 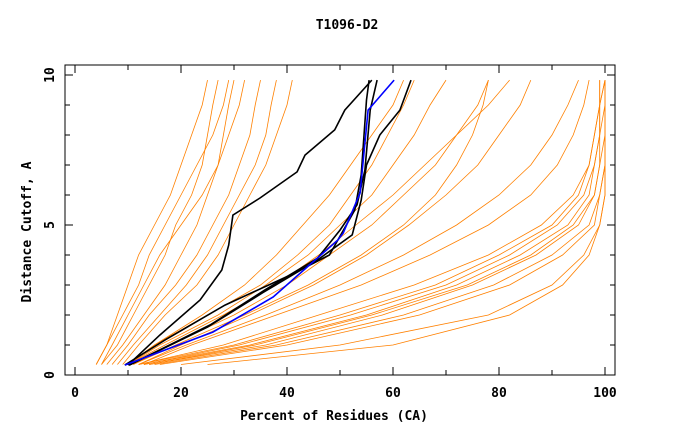 I want to click on x-tick-label: 60, so click(x=393, y=393).